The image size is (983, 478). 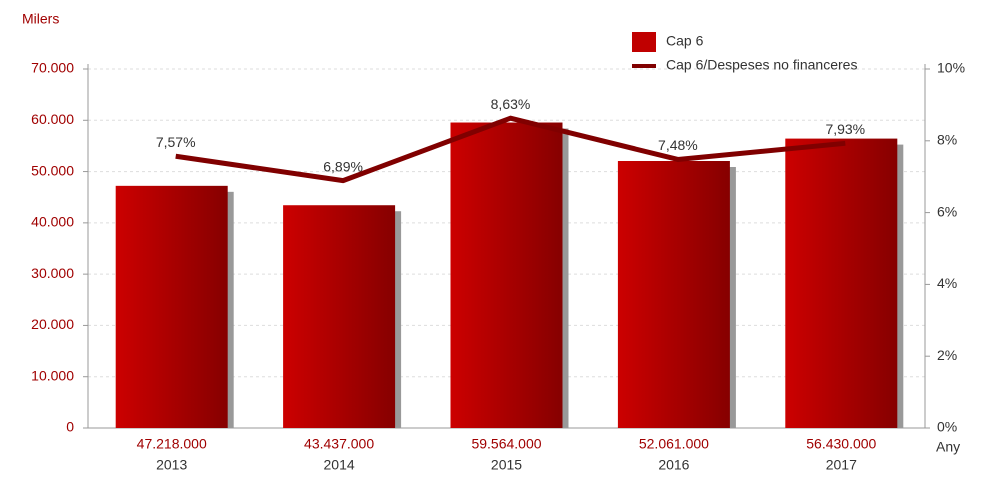 What do you see at coordinates (947, 140) in the screenshot?
I see `y2-tick-label: 8%` at bounding box center [947, 140].